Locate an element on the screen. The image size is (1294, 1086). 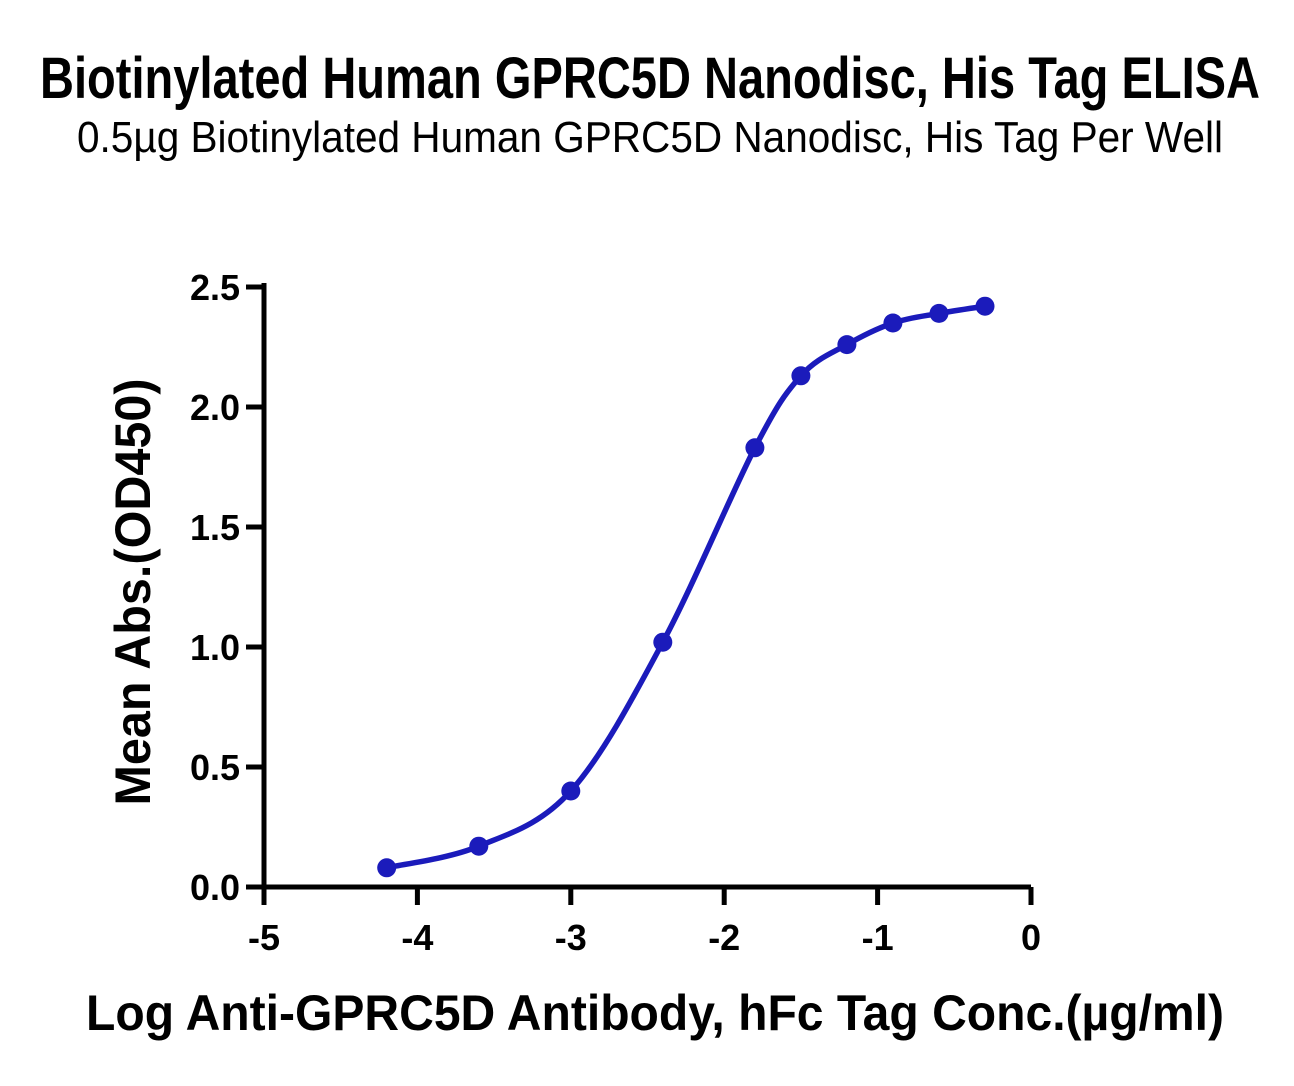
x-axis-tick-labels: -5 -4 -3 -2 -1 0 is located at coordinates (644, 937).